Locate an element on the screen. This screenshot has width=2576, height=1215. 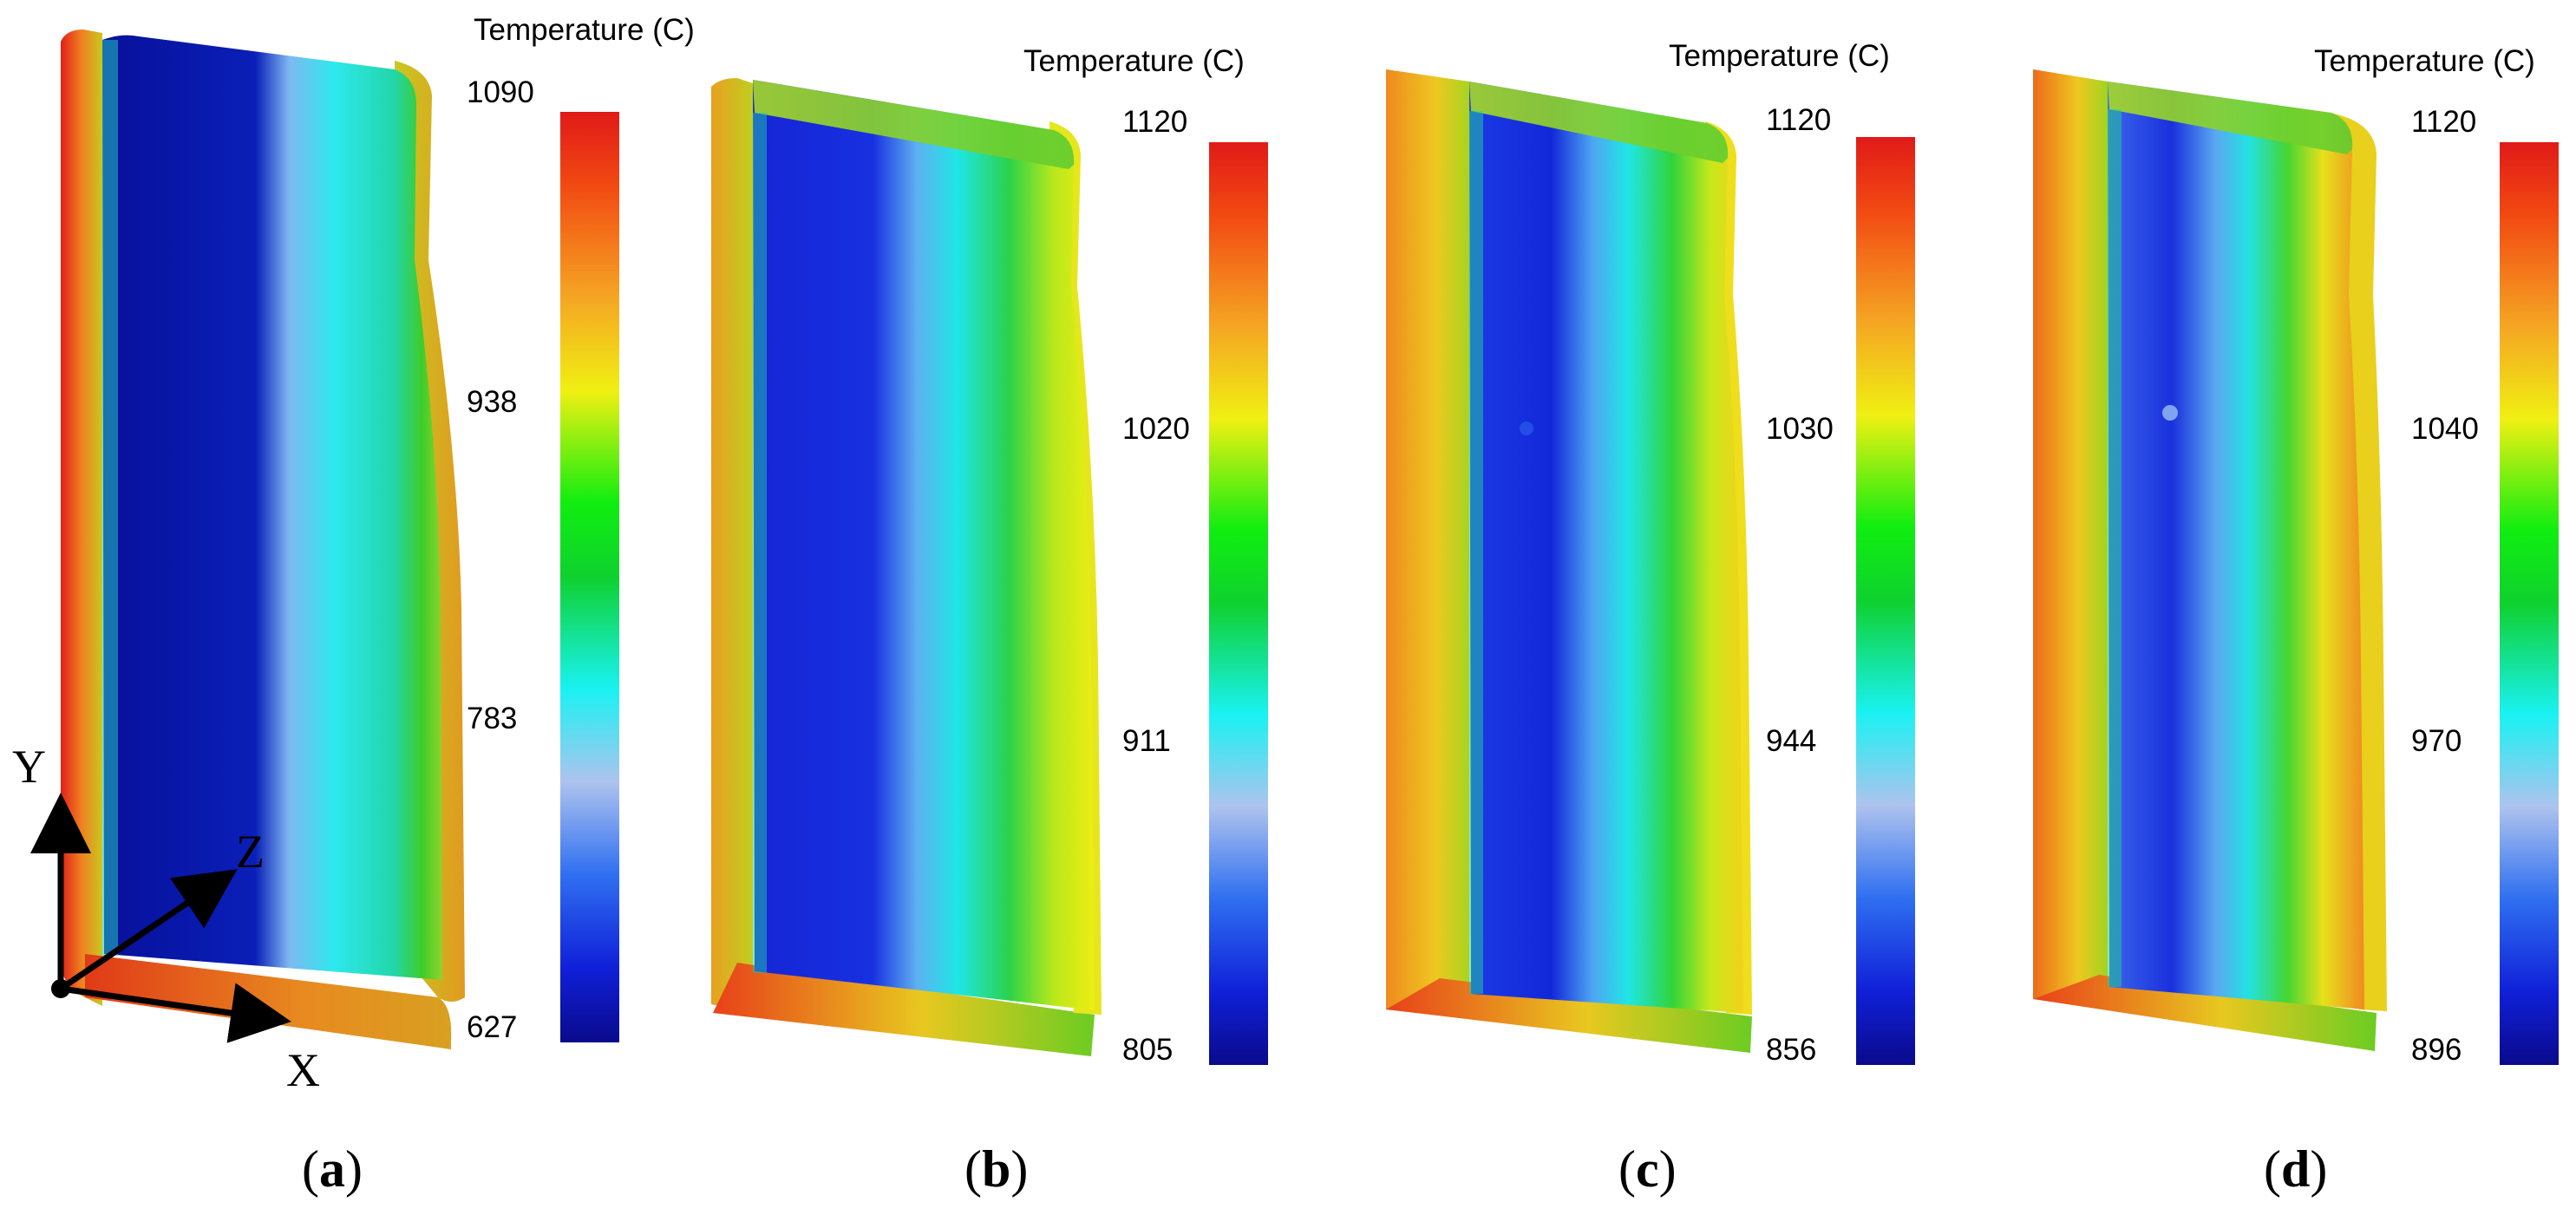
panel-c-tick: 1120 is located at coordinates (1798, 120).